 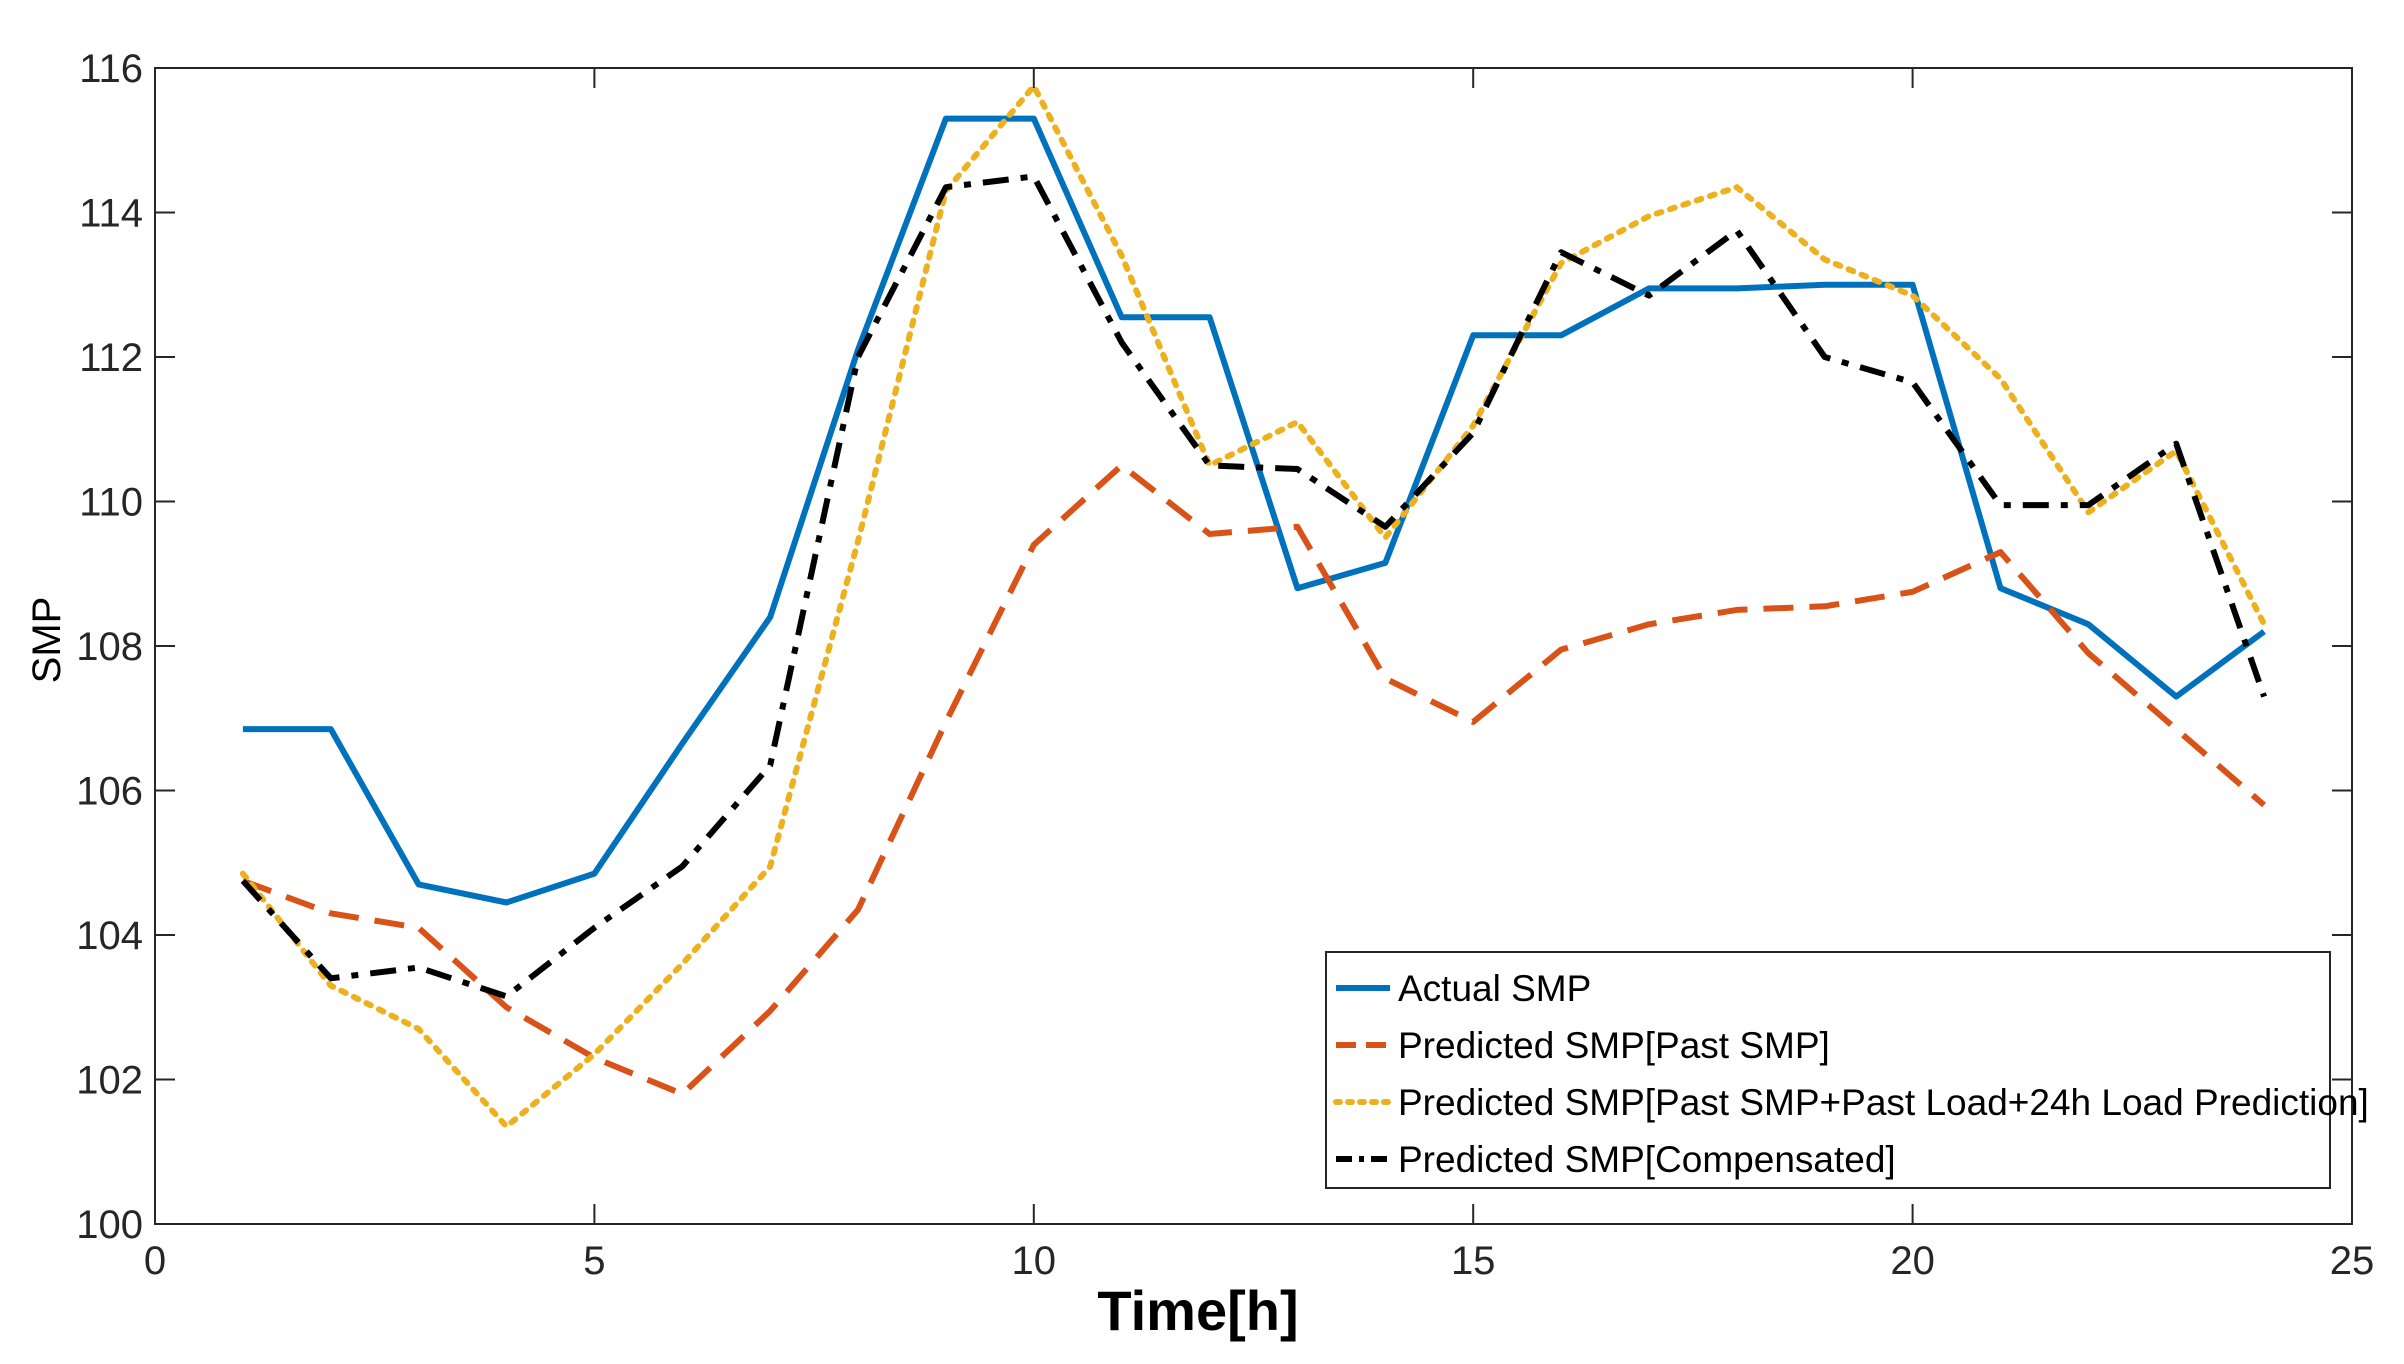 I want to click on legend-label-2: Predicted SMP[Past SMP], so click(x=1614, y=1045).